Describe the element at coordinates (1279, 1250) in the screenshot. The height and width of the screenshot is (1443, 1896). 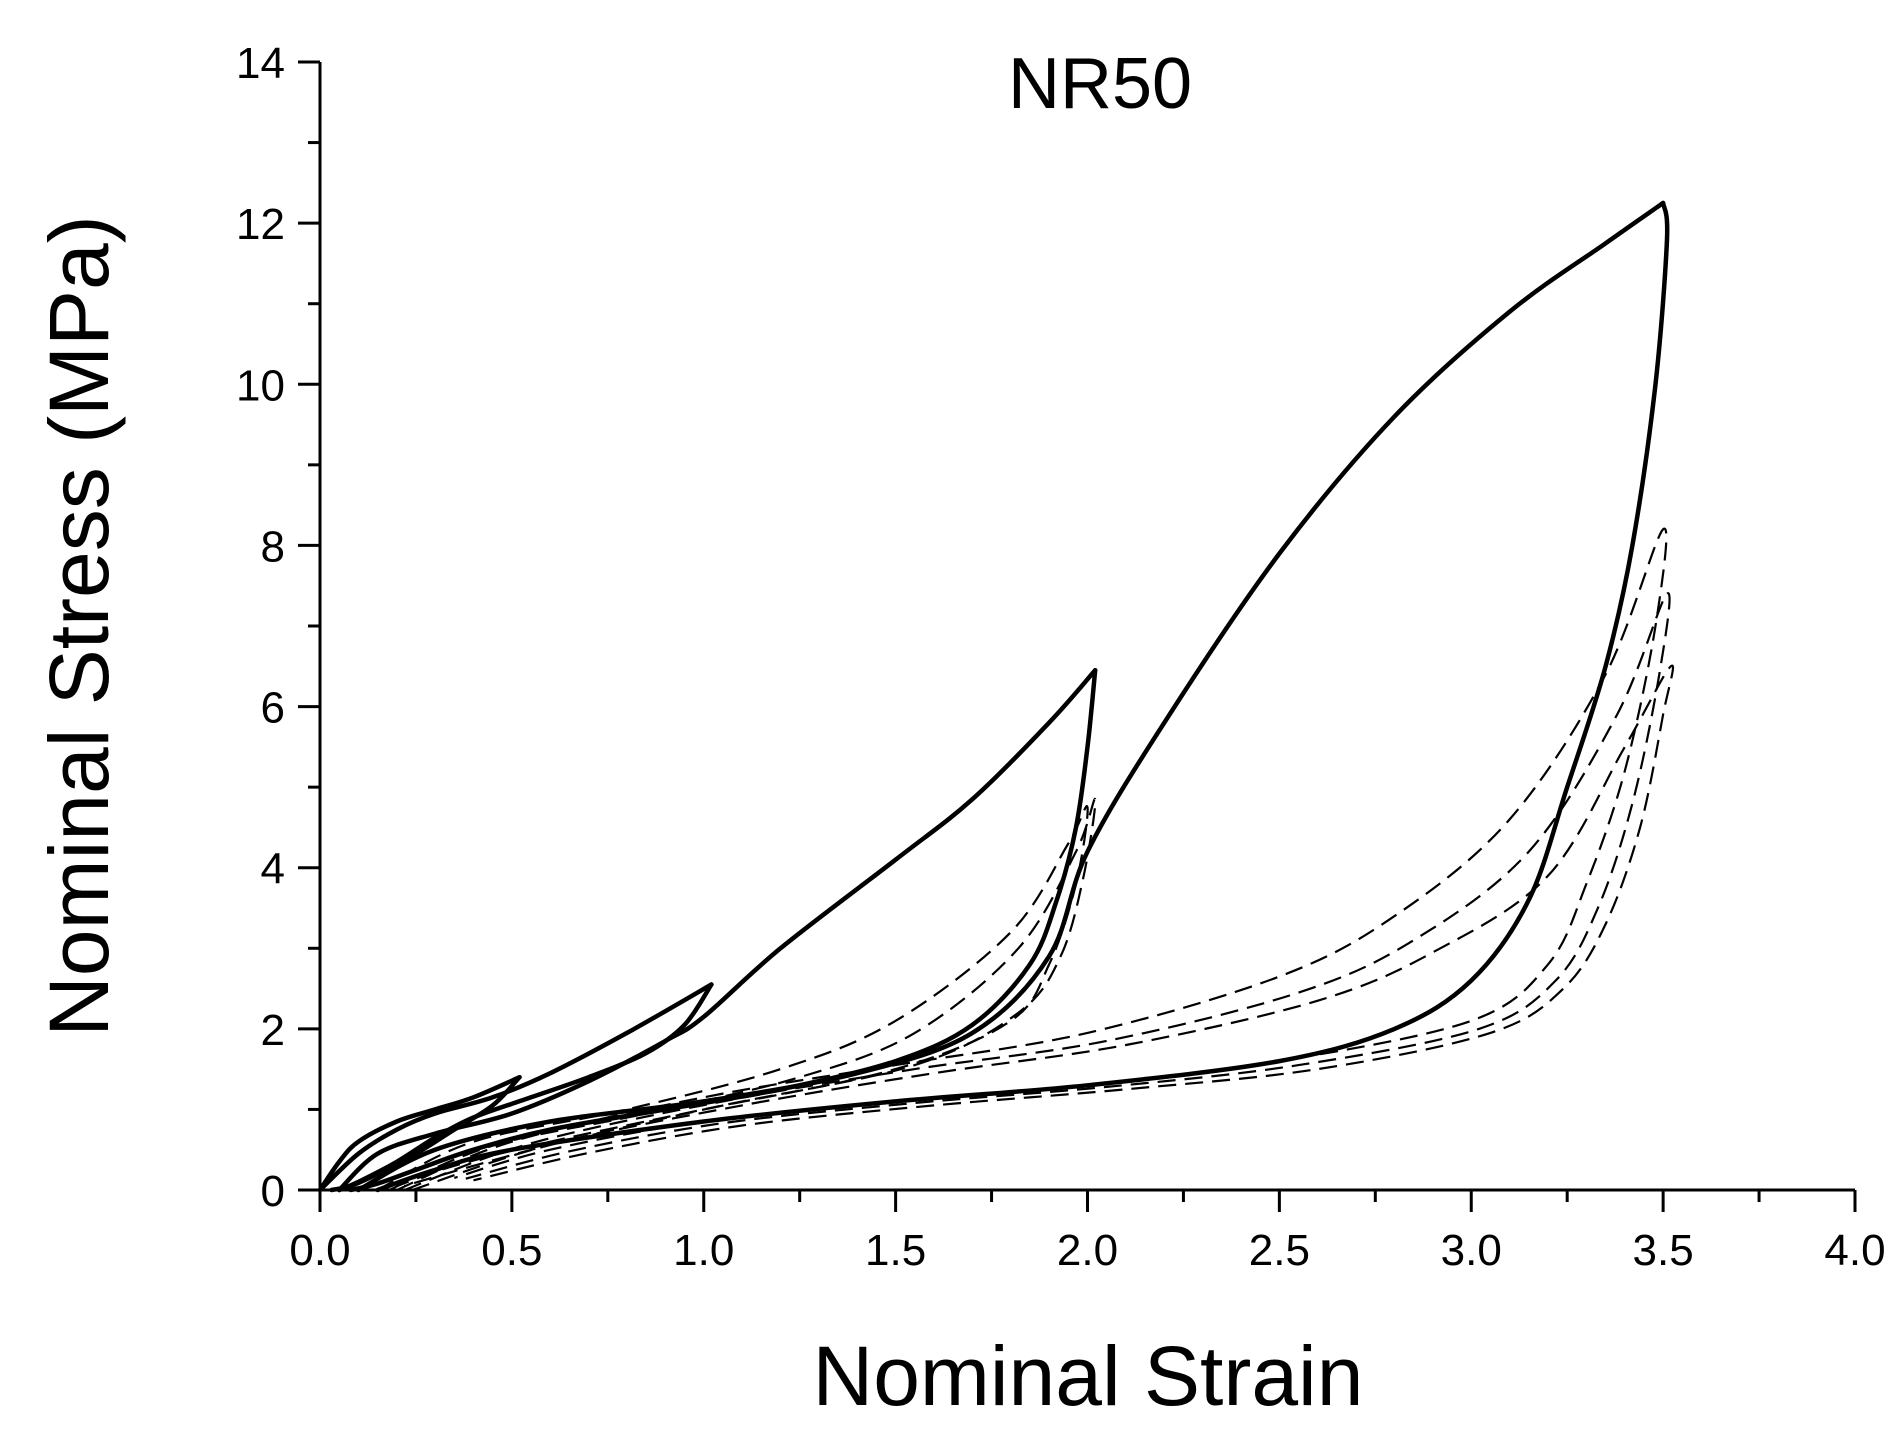
I see `x-tick-label: 2.5` at that location.